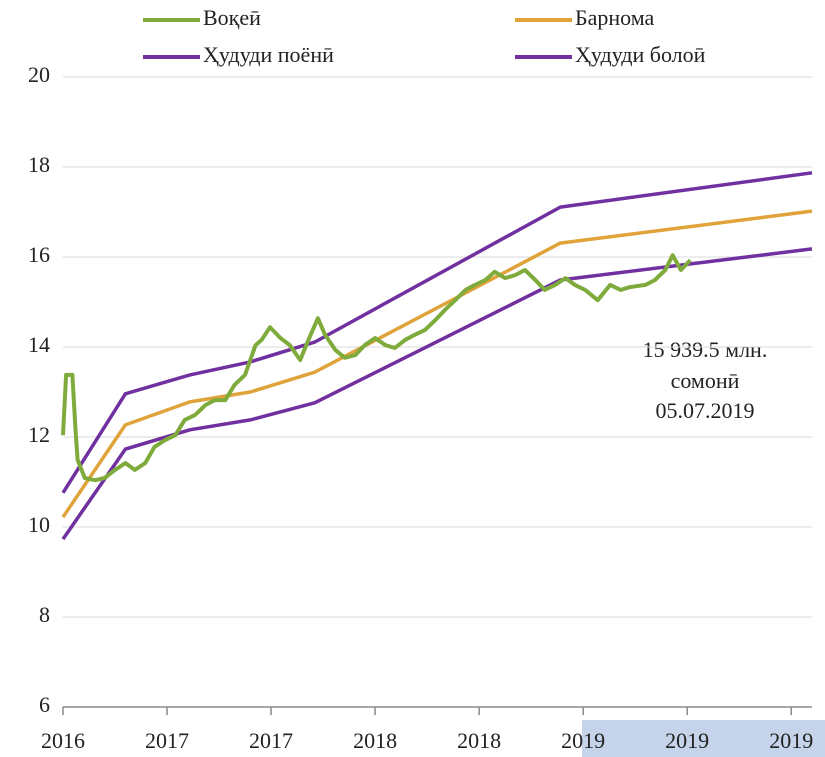 This screenshot has height=757, width=825. What do you see at coordinates (44, 614) in the screenshot?
I see `y-tick-label: 8` at bounding box center [44, 614].